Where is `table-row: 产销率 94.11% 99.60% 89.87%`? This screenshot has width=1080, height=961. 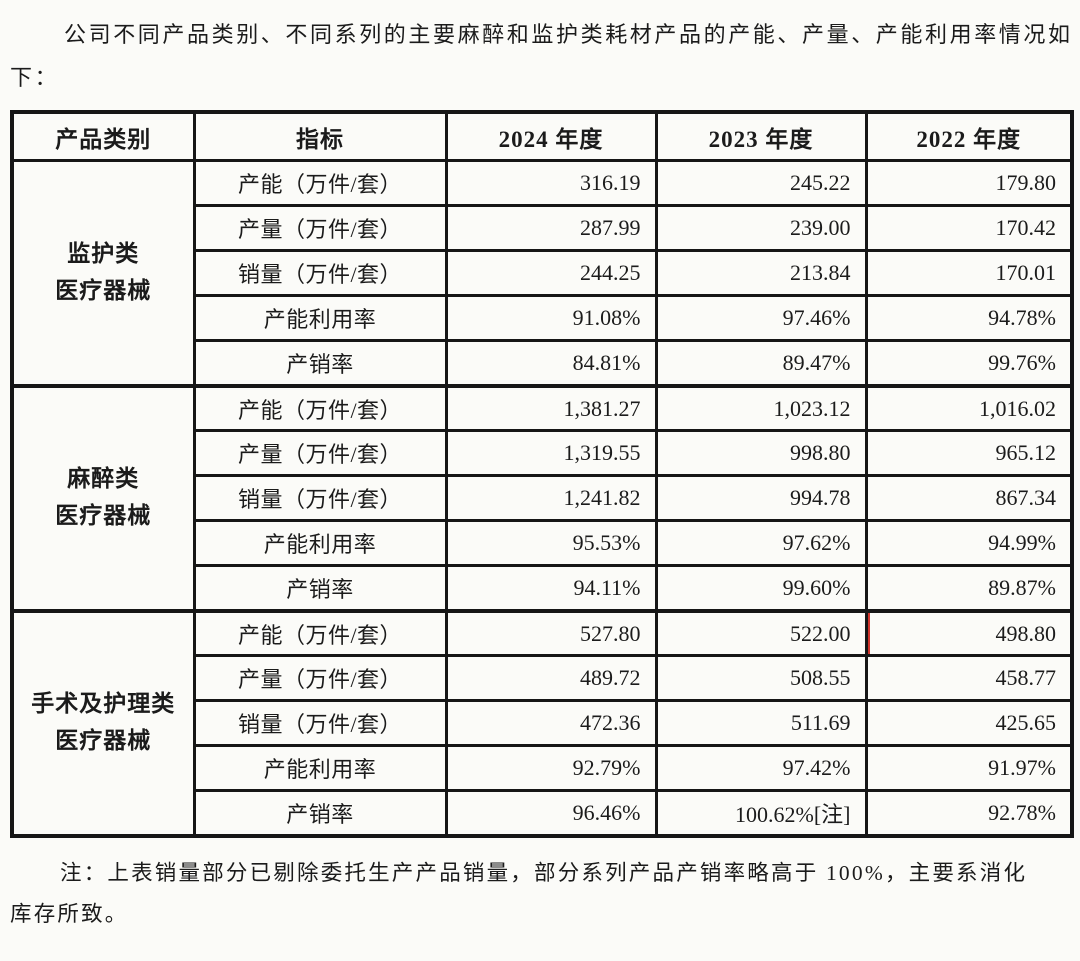
table-row: 产销率 94.11% 99.60% 89.87% is located at coordinates (543, 588).